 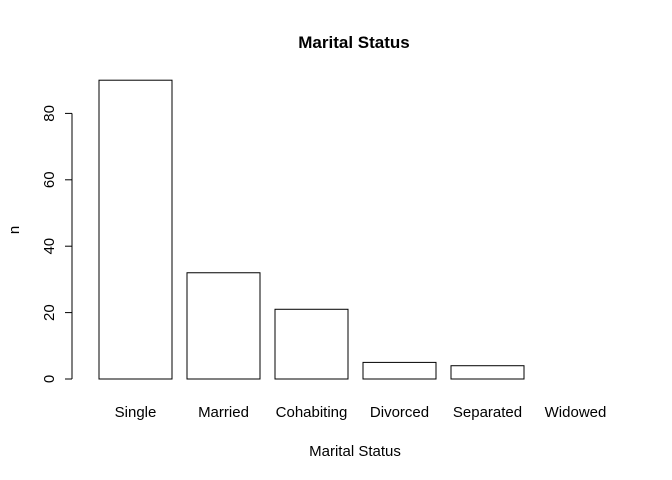 I want to click on y-tick-label: 60, so click(x=49, y=179).